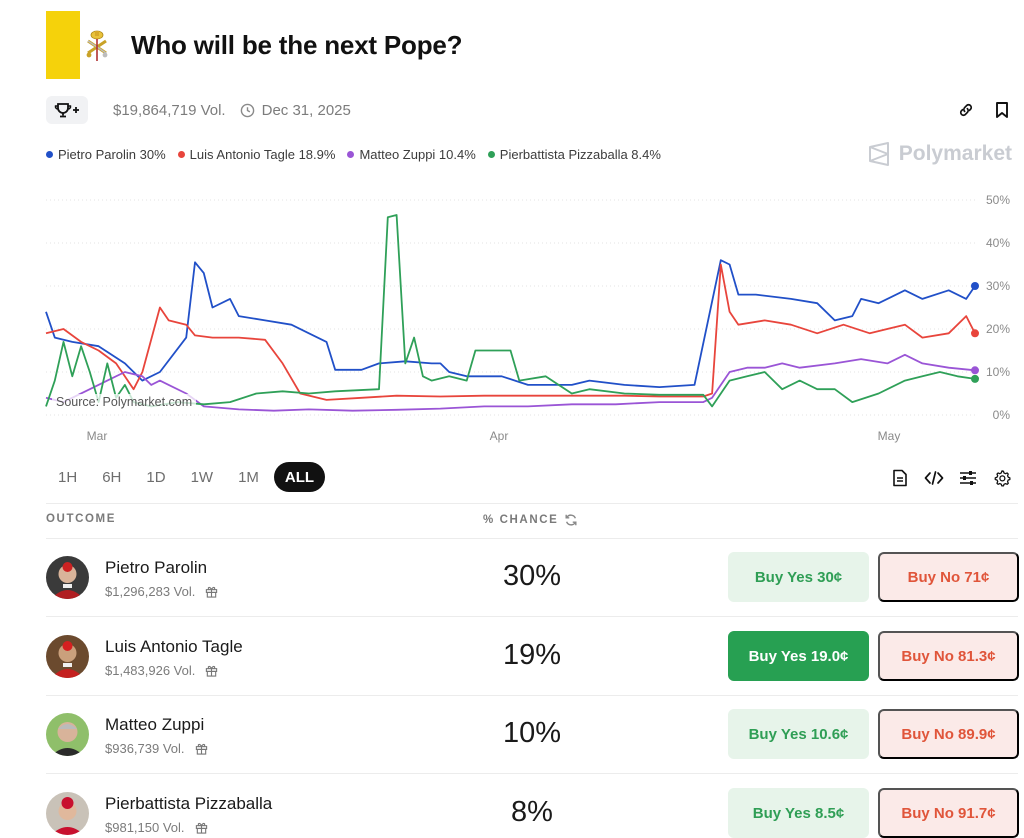  Describe the element at coordinates (998, 329) in the screenshot. I see `y-tick-label: 20%` at that location.